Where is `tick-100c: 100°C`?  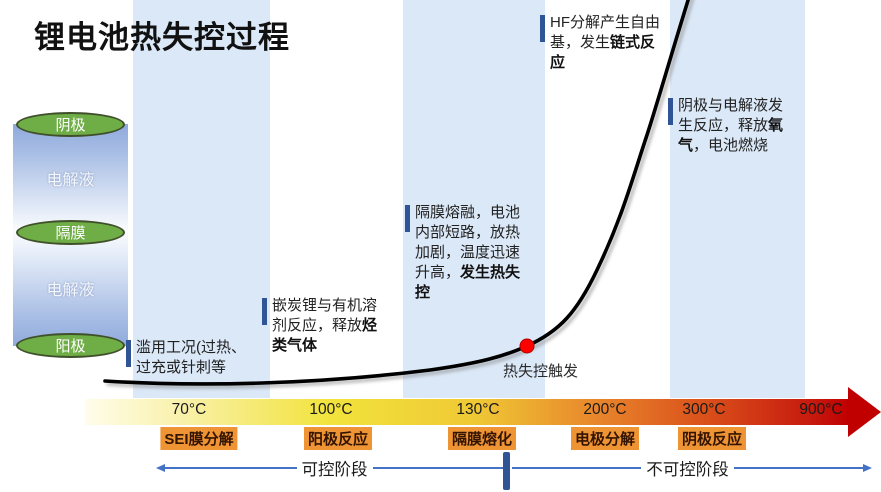 tick-100c: 100°C is located at coordinates (331, 409).